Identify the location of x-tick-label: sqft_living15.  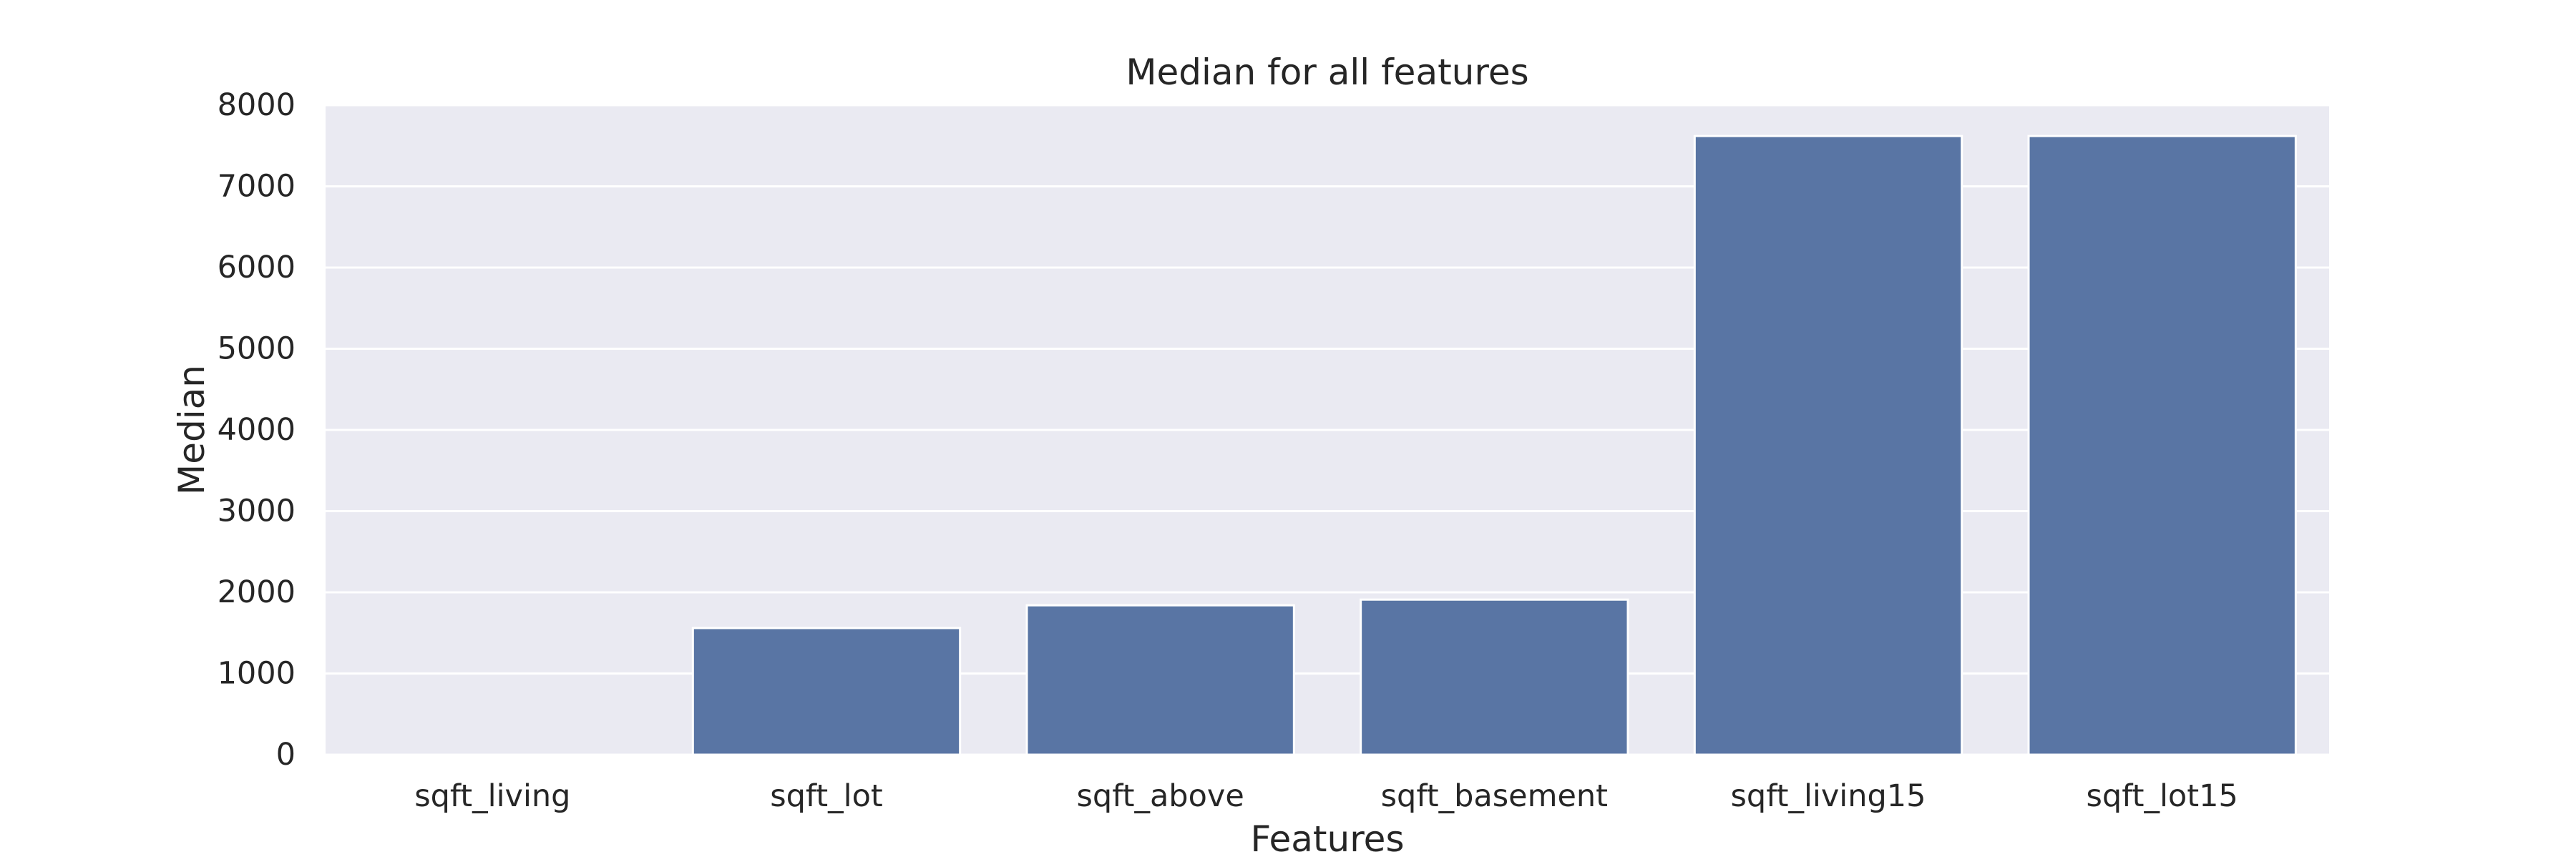
(1828, 796).